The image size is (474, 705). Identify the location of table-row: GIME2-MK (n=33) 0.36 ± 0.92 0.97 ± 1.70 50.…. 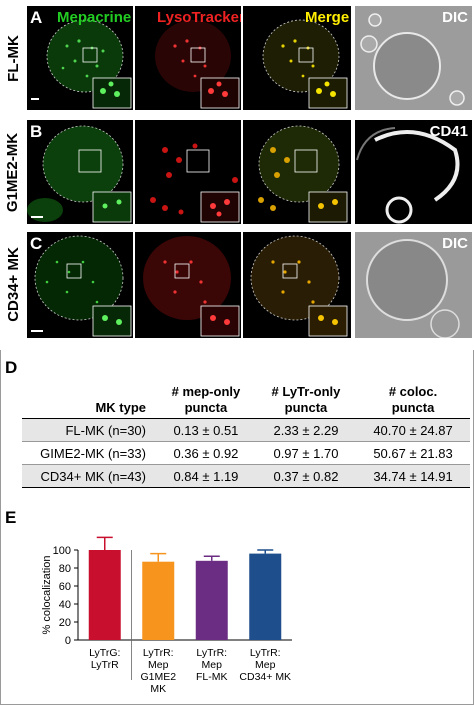
(246, 453).